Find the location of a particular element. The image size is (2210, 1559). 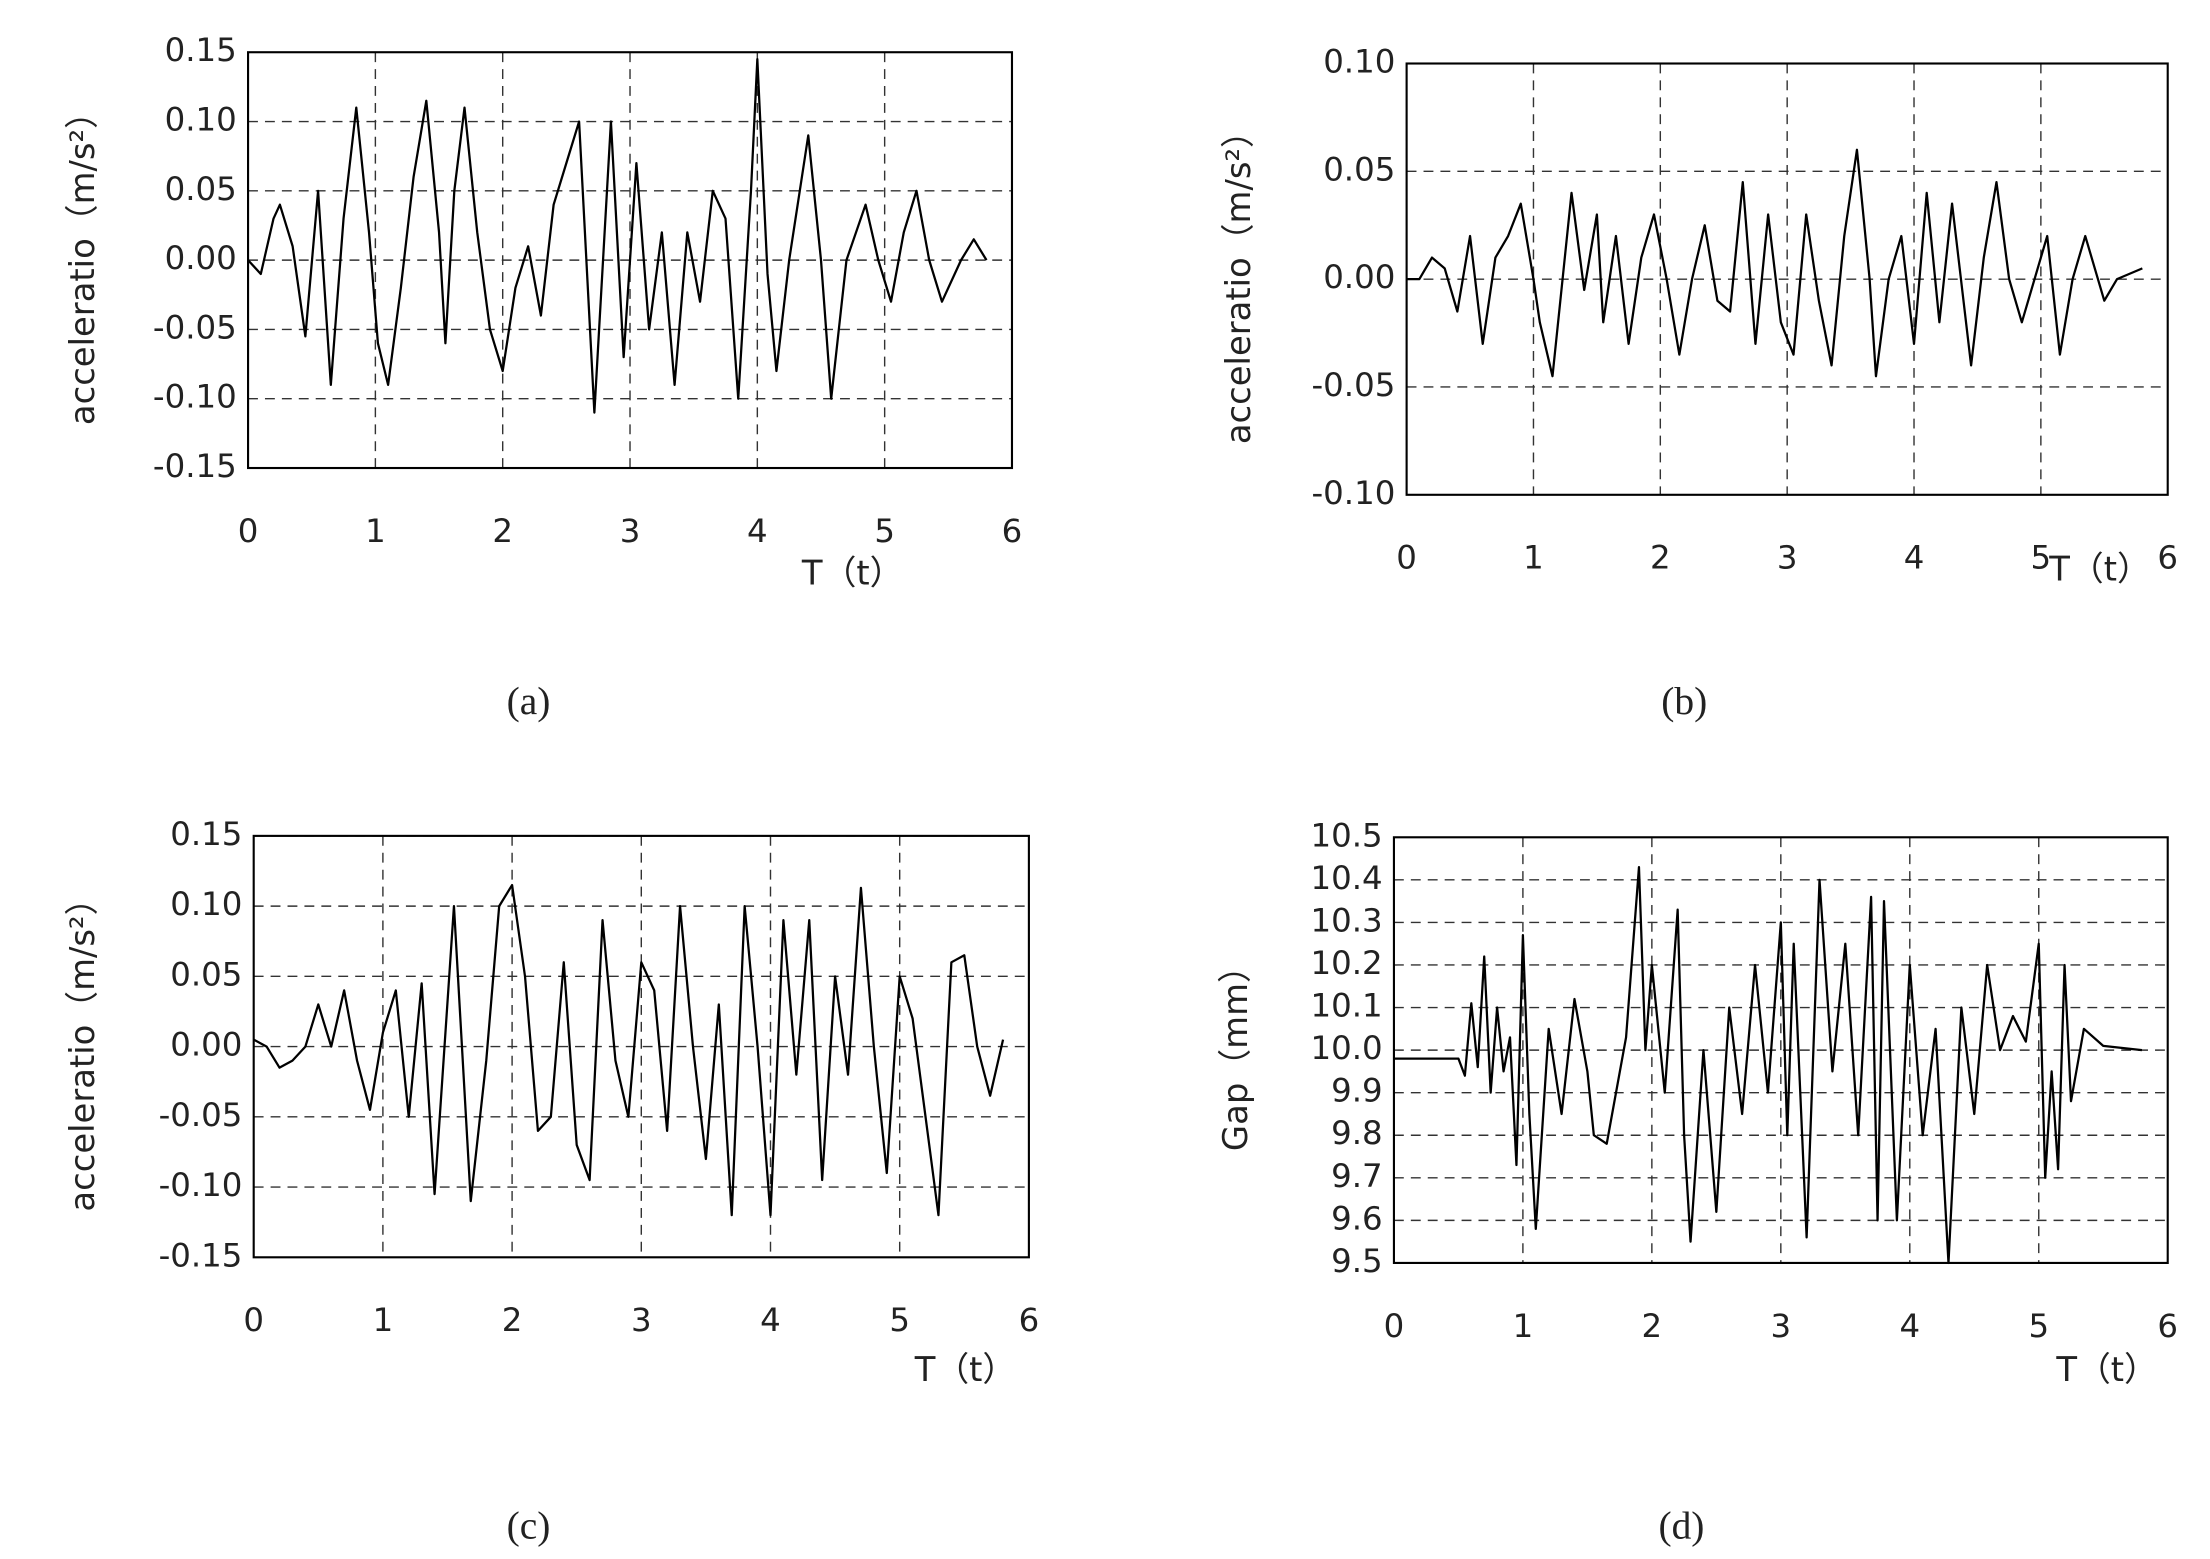

y-axis-label: Gap（mm） is located at coordinates (1235, 1050).